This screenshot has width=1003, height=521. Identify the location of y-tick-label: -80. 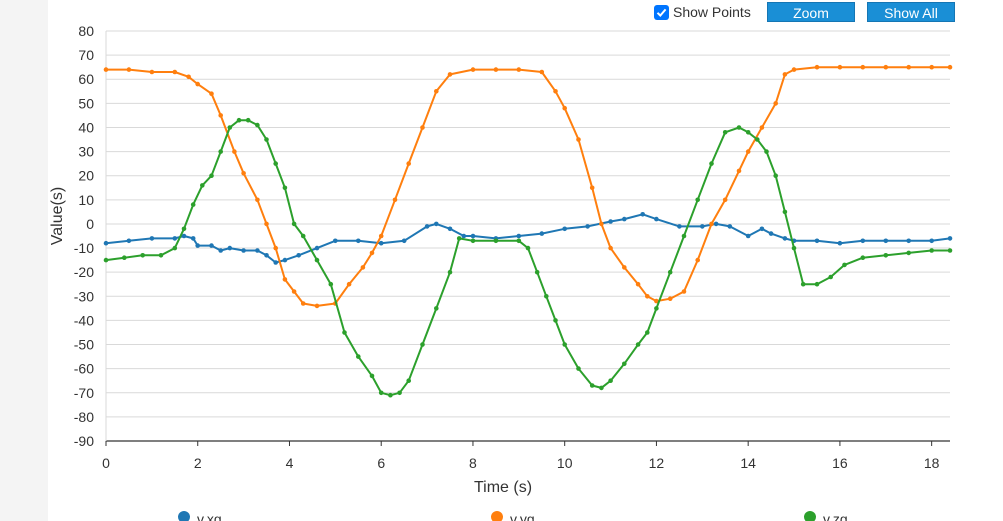
(84, 417).